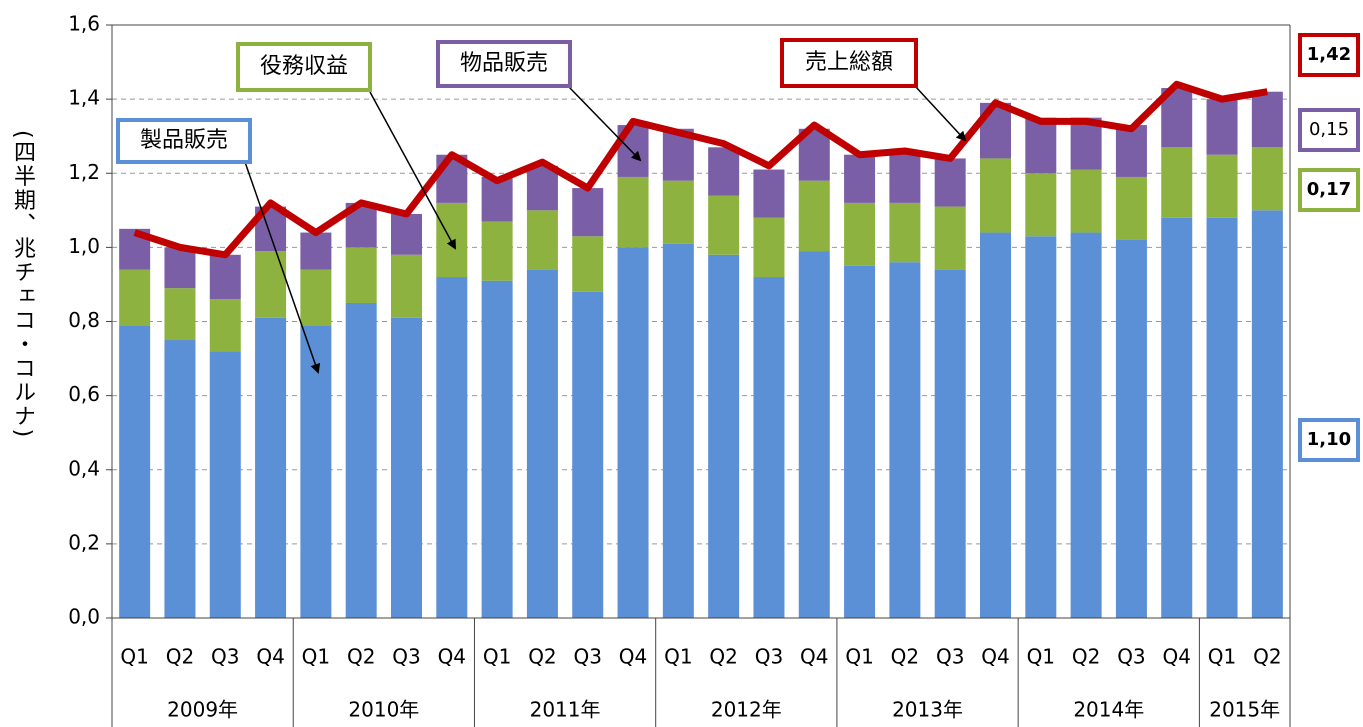 The height and width of the screenshot is (727, 1363). Describe the element at coordinates (84, 98) in the screenshot. I see `y-tick-label: 1,4` at that location.